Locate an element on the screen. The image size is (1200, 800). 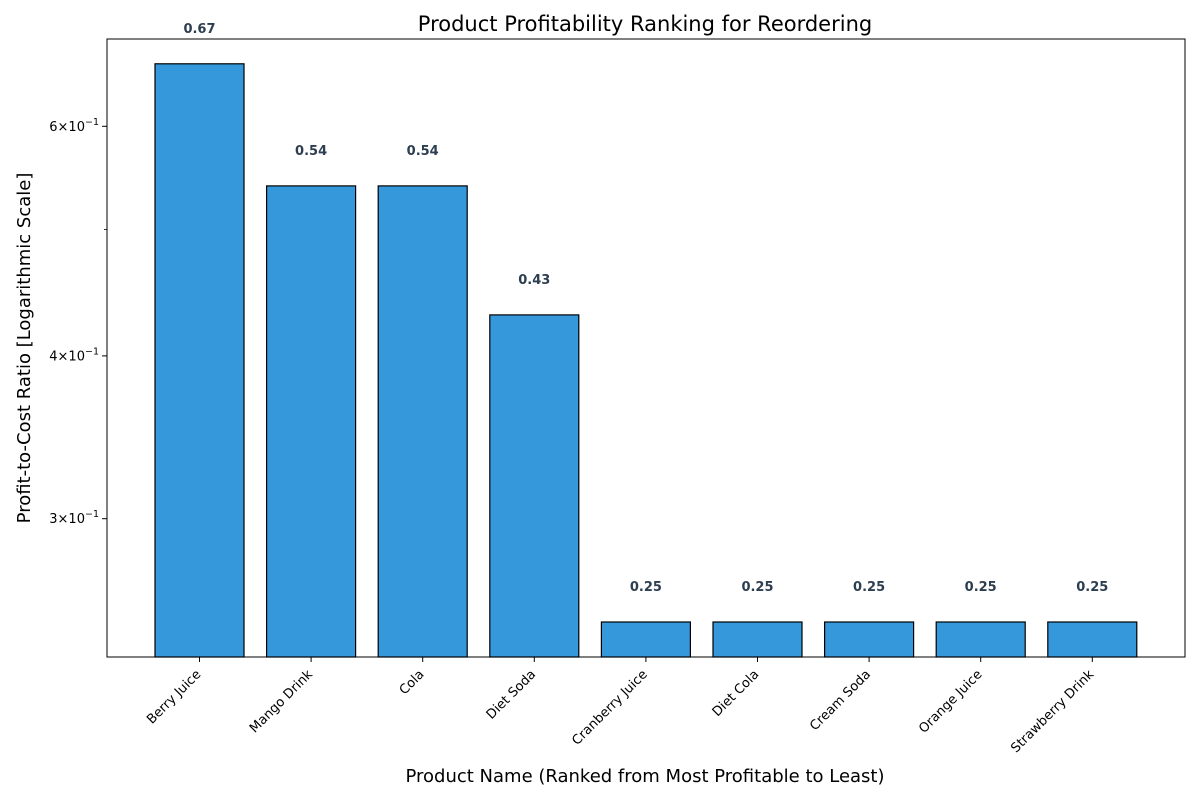
x-tick-label: Mango Drink is located at coordinates (281, 701).